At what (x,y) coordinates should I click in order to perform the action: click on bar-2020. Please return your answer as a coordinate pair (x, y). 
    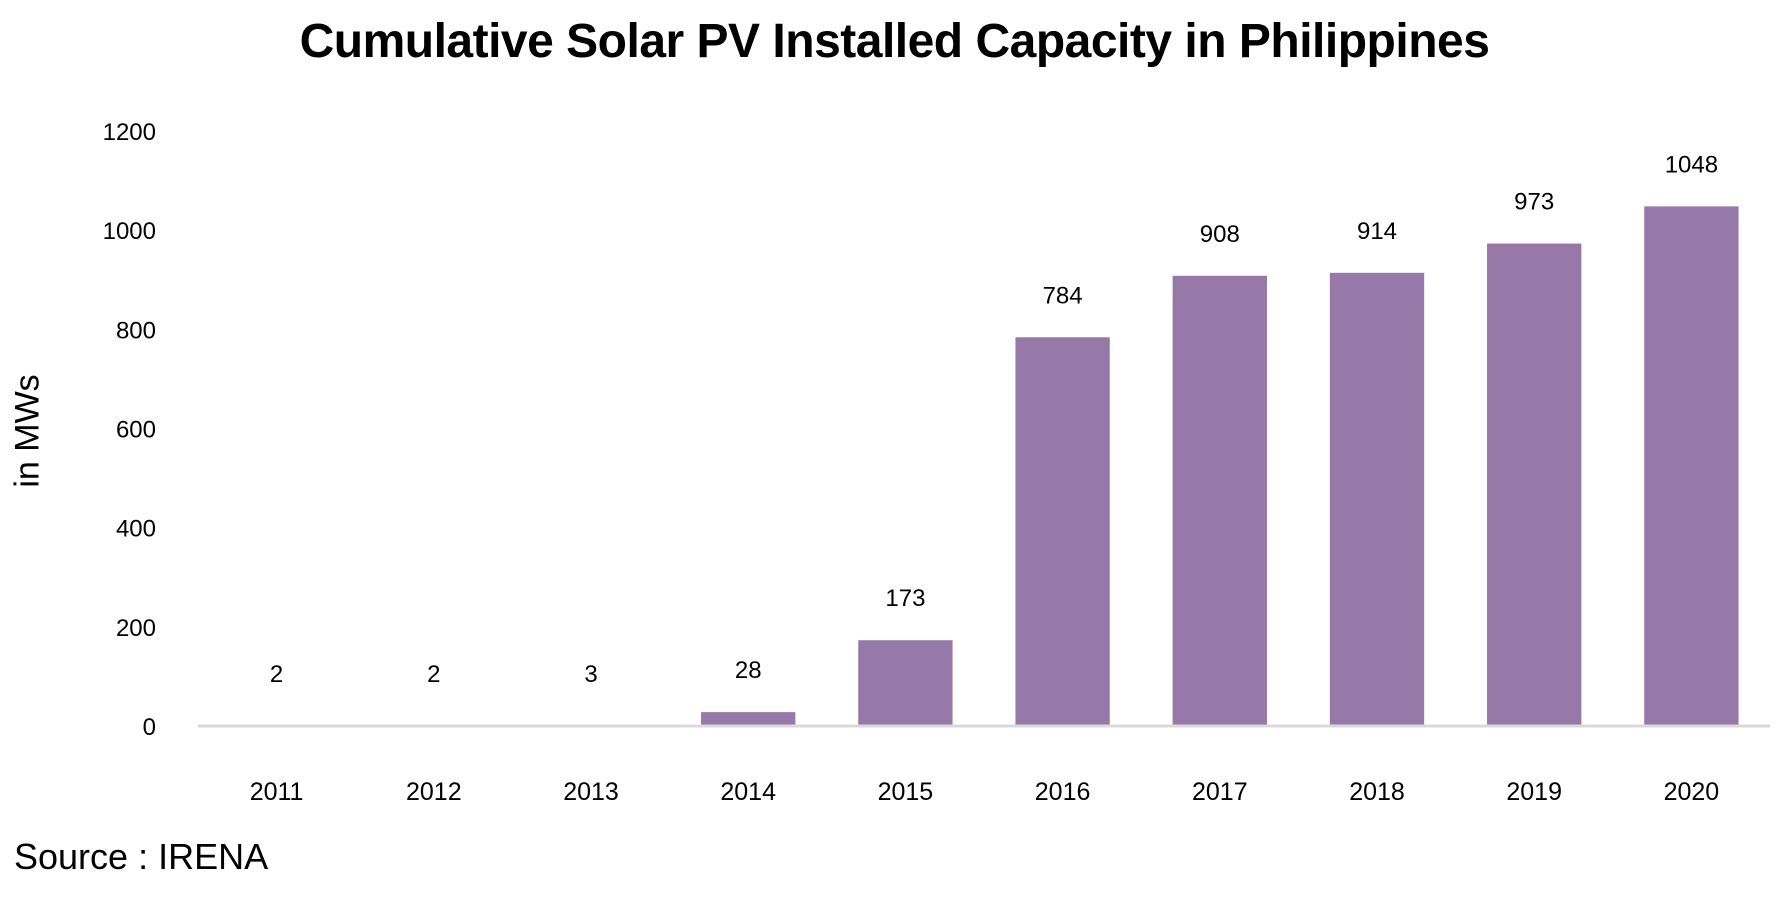
    Looking at the image, I should click on (1691, 466).